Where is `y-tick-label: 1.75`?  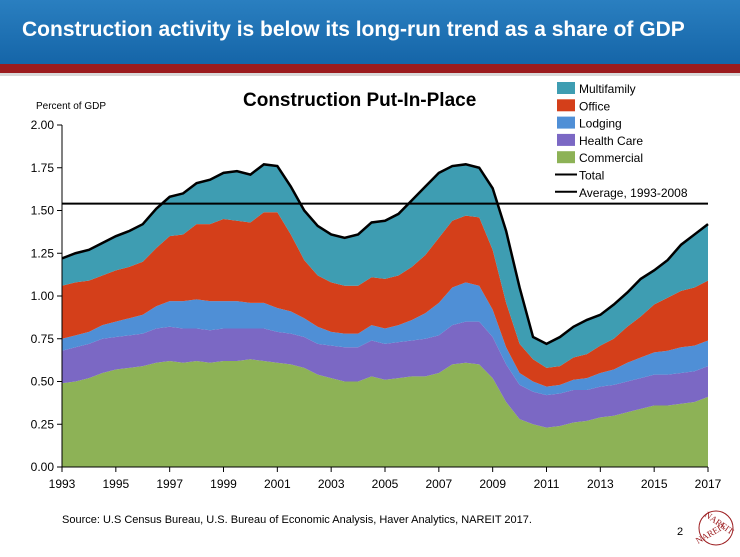
y-tick-label: 1.75 is located at coordinates (43, 168).